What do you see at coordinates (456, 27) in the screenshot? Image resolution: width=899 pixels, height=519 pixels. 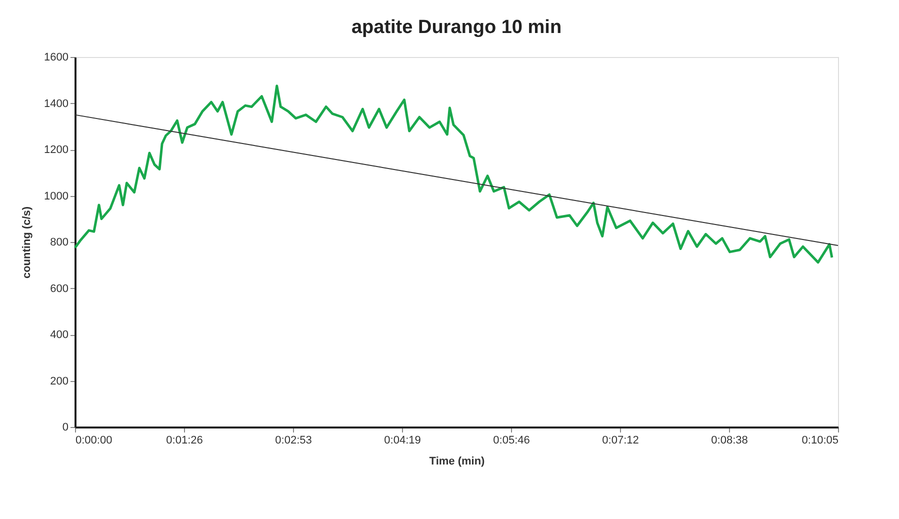 I see `chart-title: apatite Durango 10 min` at bounding box center [456, 27].